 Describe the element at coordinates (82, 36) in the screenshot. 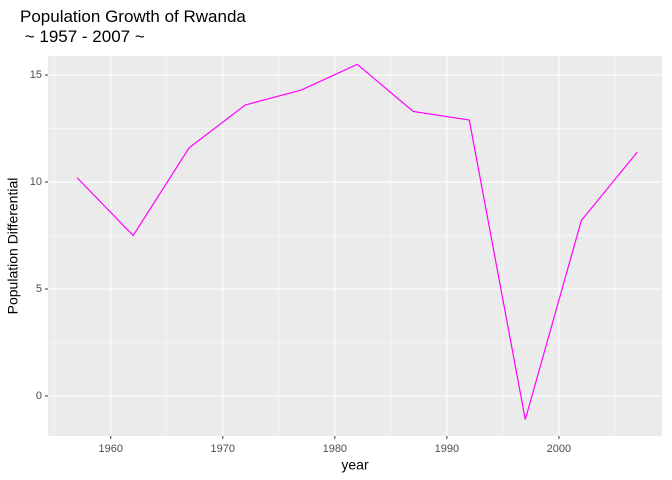

I see `chart-subtitle: ~ 1957 - 2007 ~` at that location.